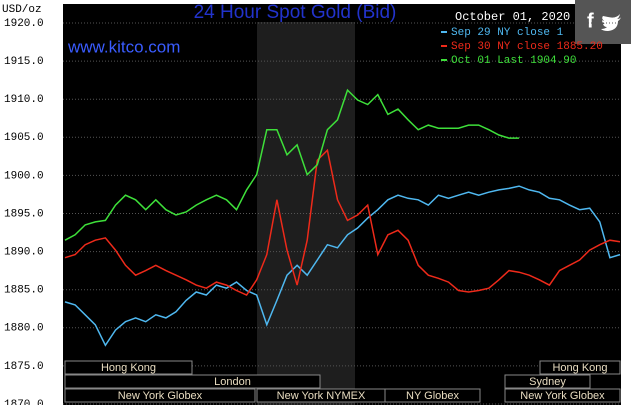  I want to click on session-label: New York NYMEX, so click(321, 396).